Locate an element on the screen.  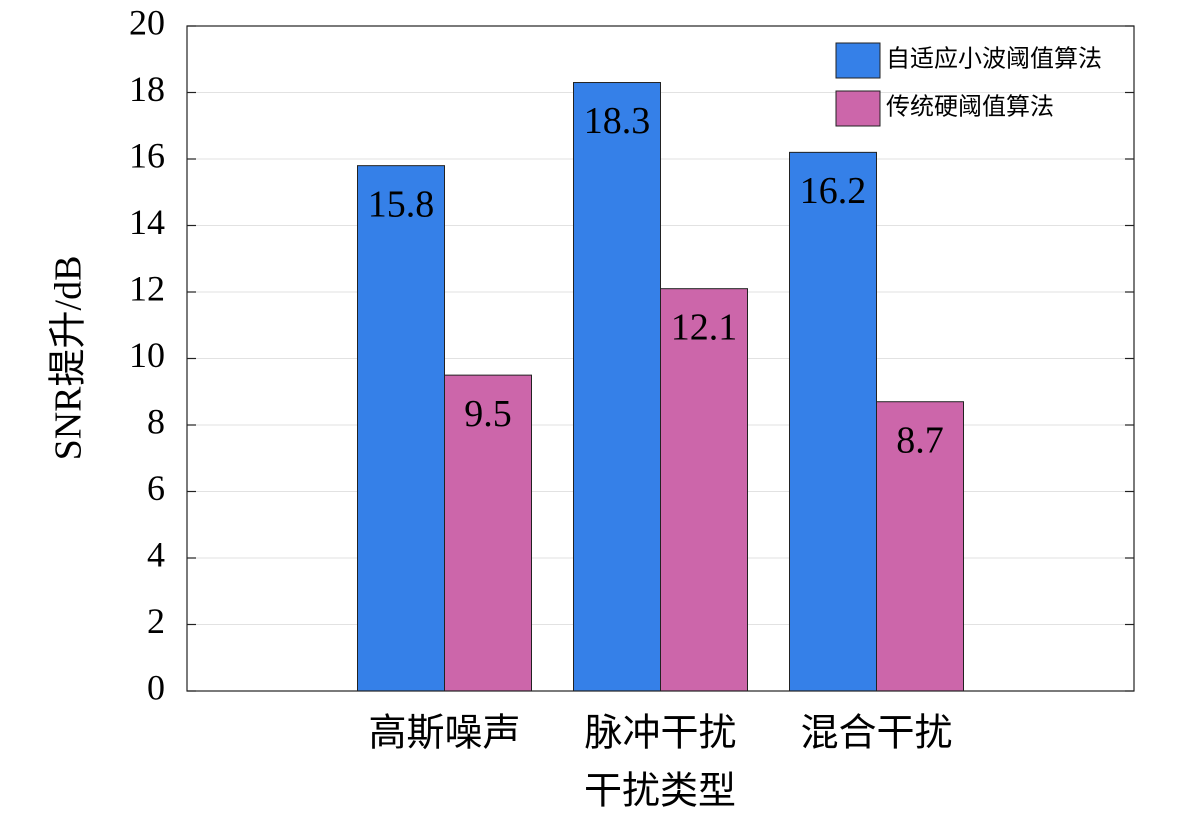
x-tick-label: 混合干扰 is located at coordinates (876, 734).